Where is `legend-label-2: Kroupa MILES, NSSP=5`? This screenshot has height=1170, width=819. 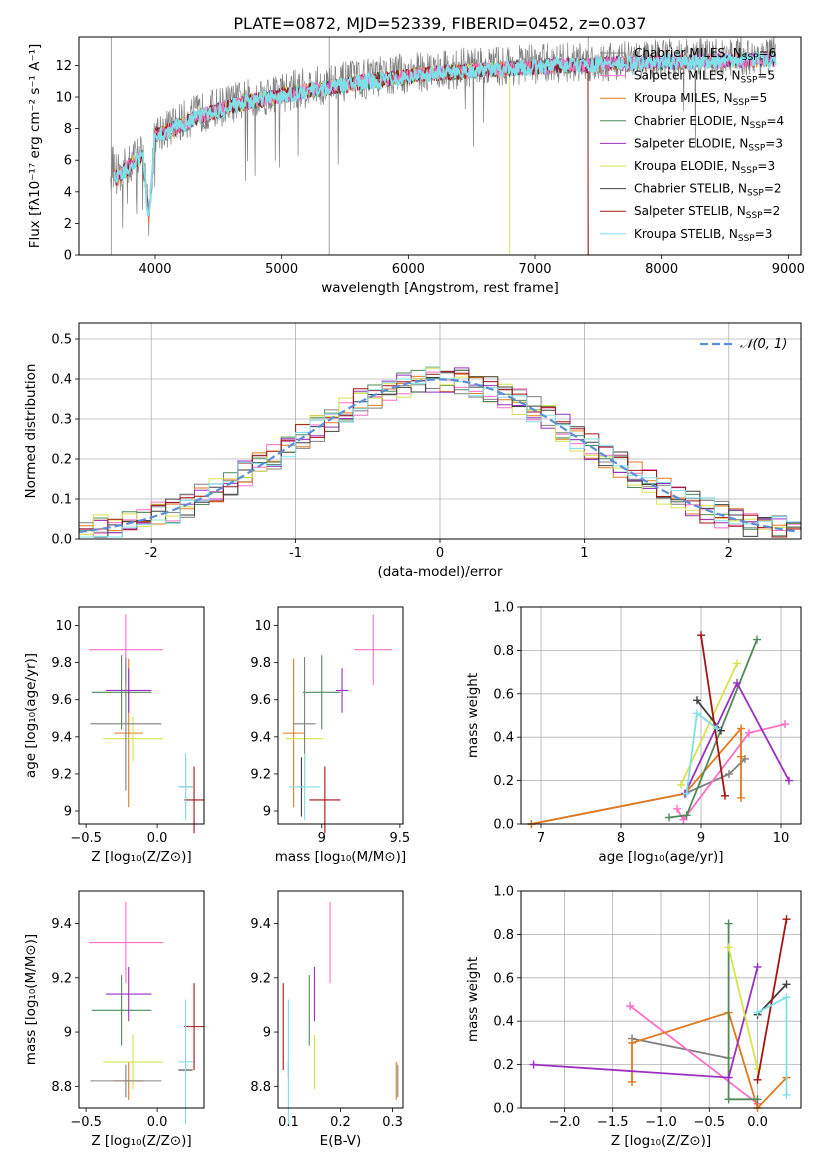
legend-label-2: Kroupa MILES, NSSP=5 is located at coordinates (700, 99).